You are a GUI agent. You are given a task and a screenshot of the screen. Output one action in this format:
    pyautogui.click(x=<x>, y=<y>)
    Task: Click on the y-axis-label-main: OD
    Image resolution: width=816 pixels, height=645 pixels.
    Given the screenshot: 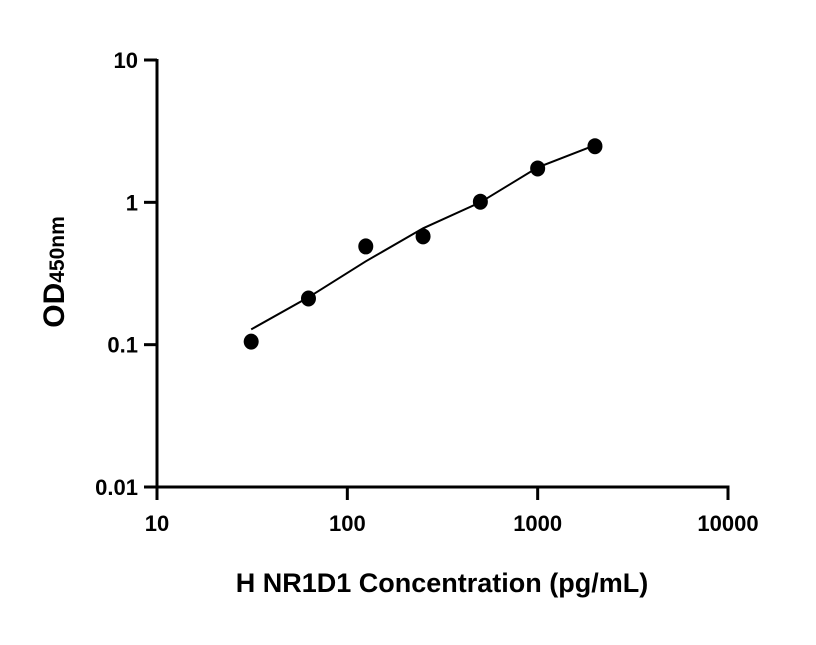 What is the action you would take?
    pyautogui.click(x=54, y=305)
    